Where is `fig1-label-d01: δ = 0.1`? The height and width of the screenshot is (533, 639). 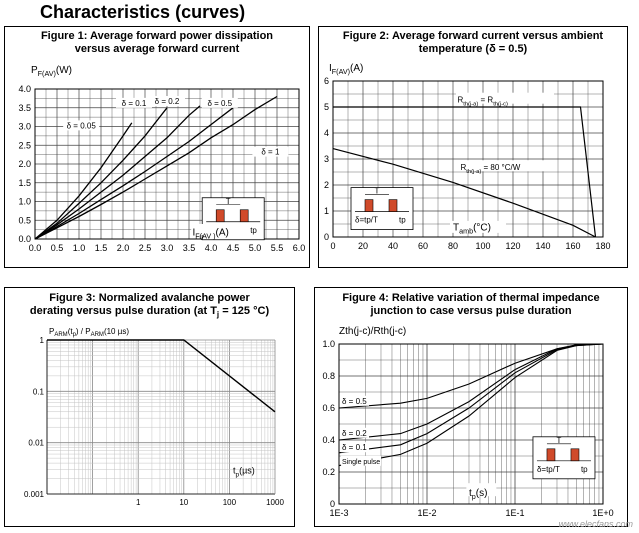
fig1-label-d01: δ = 0.1 is located at coordinates (134, 103).